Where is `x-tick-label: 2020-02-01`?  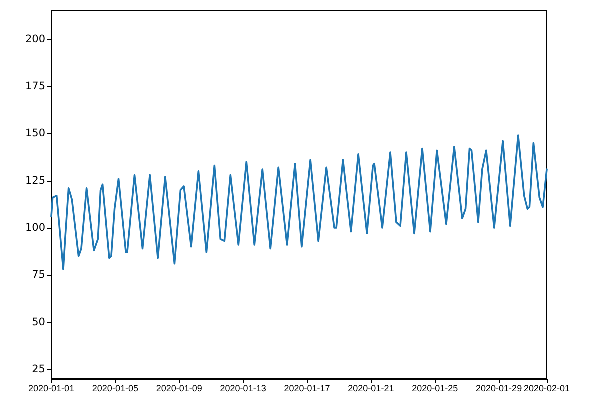
x-tick-label: 2020-02-01 is located at coordinates (547, 389).